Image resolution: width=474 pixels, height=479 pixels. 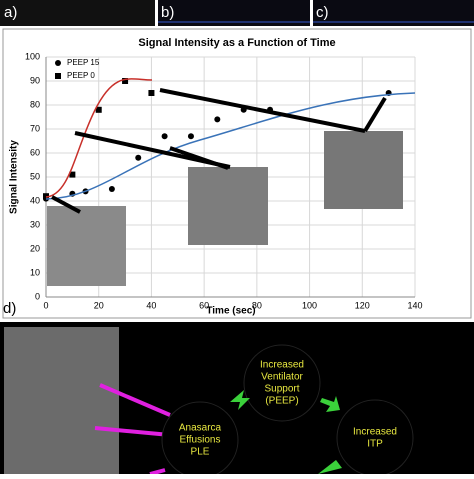 What do you see at coordinates (45, 305) in the screenshot?
I see `x-tick-label: 0` at bounding box center [45, 305].